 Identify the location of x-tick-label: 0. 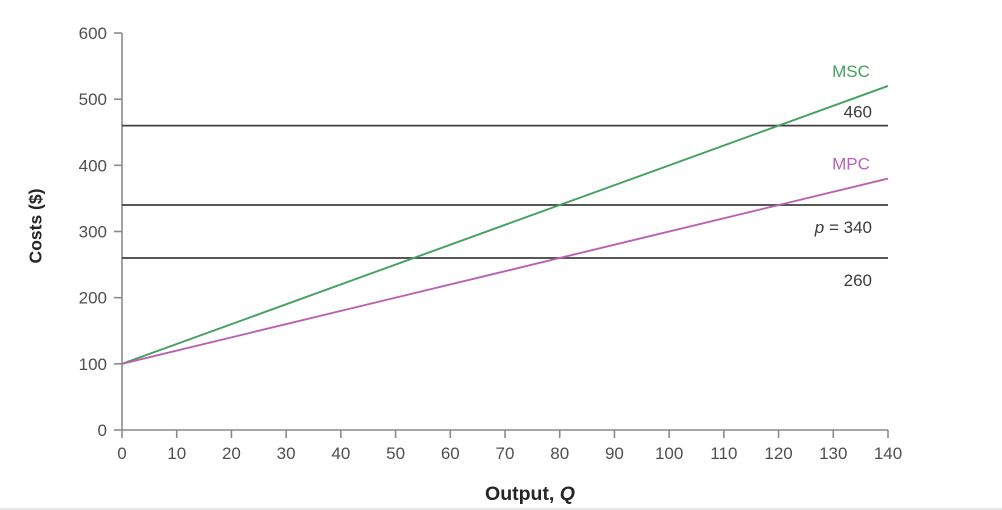
(121, 453).